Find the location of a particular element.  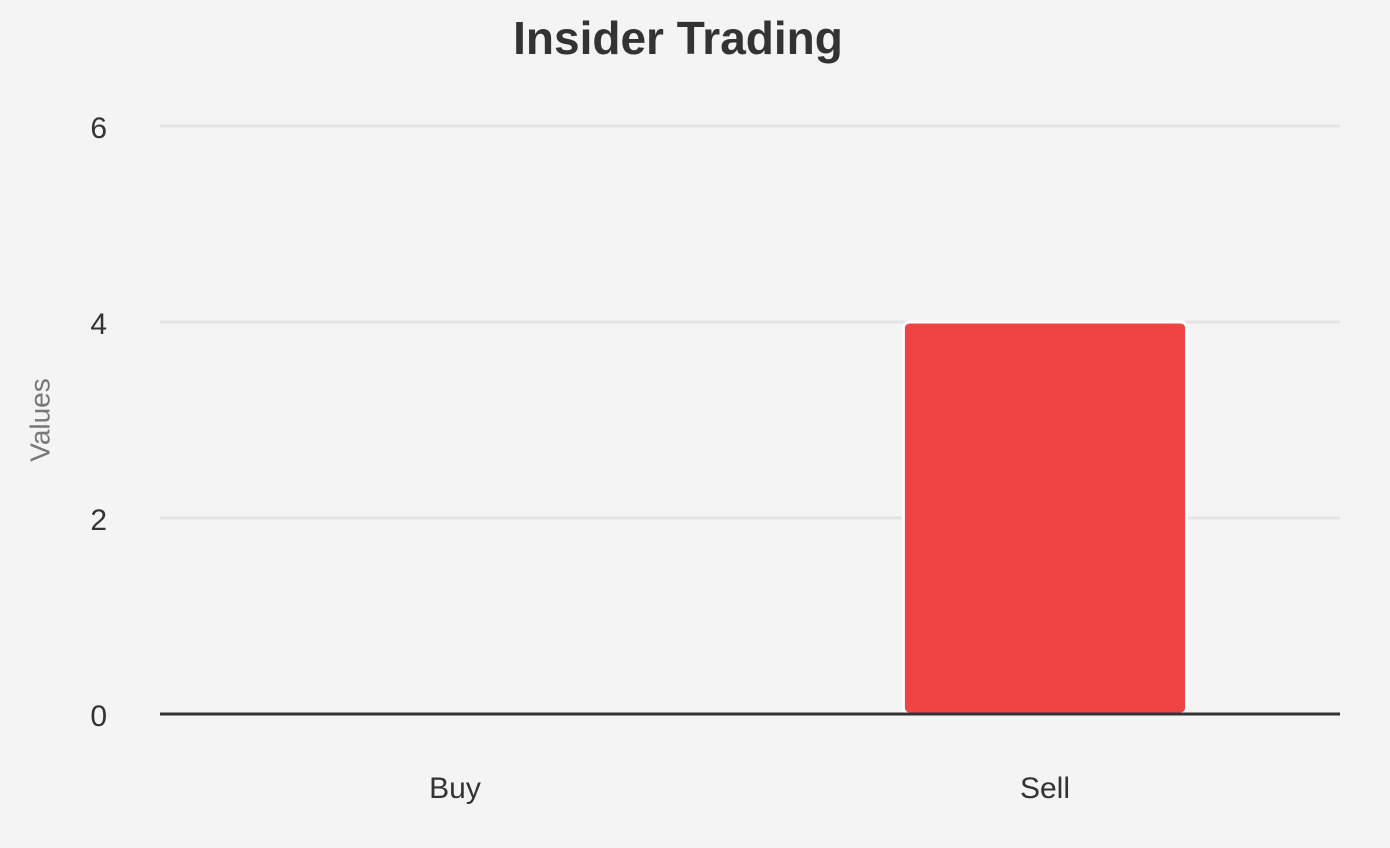

y-axis-label: Values is located at coordinates (39, 420).